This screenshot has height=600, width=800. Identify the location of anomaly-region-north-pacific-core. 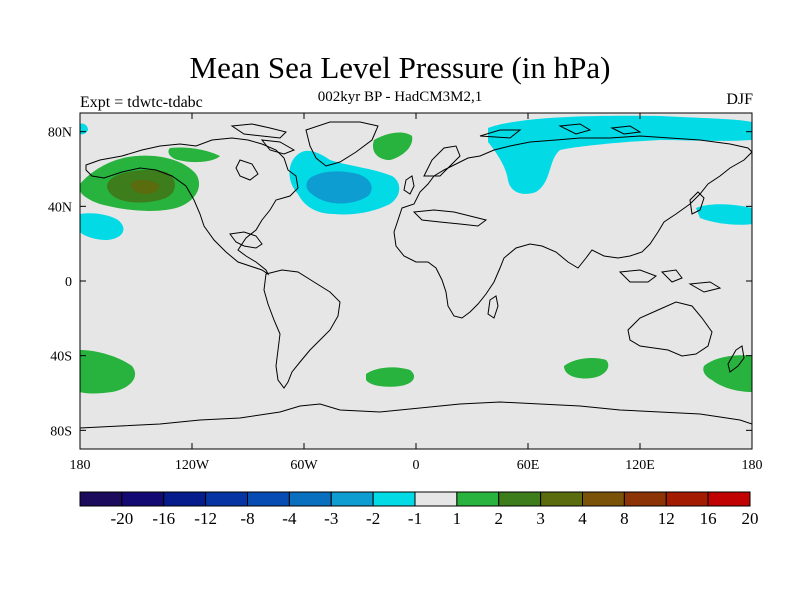
(145, 186).